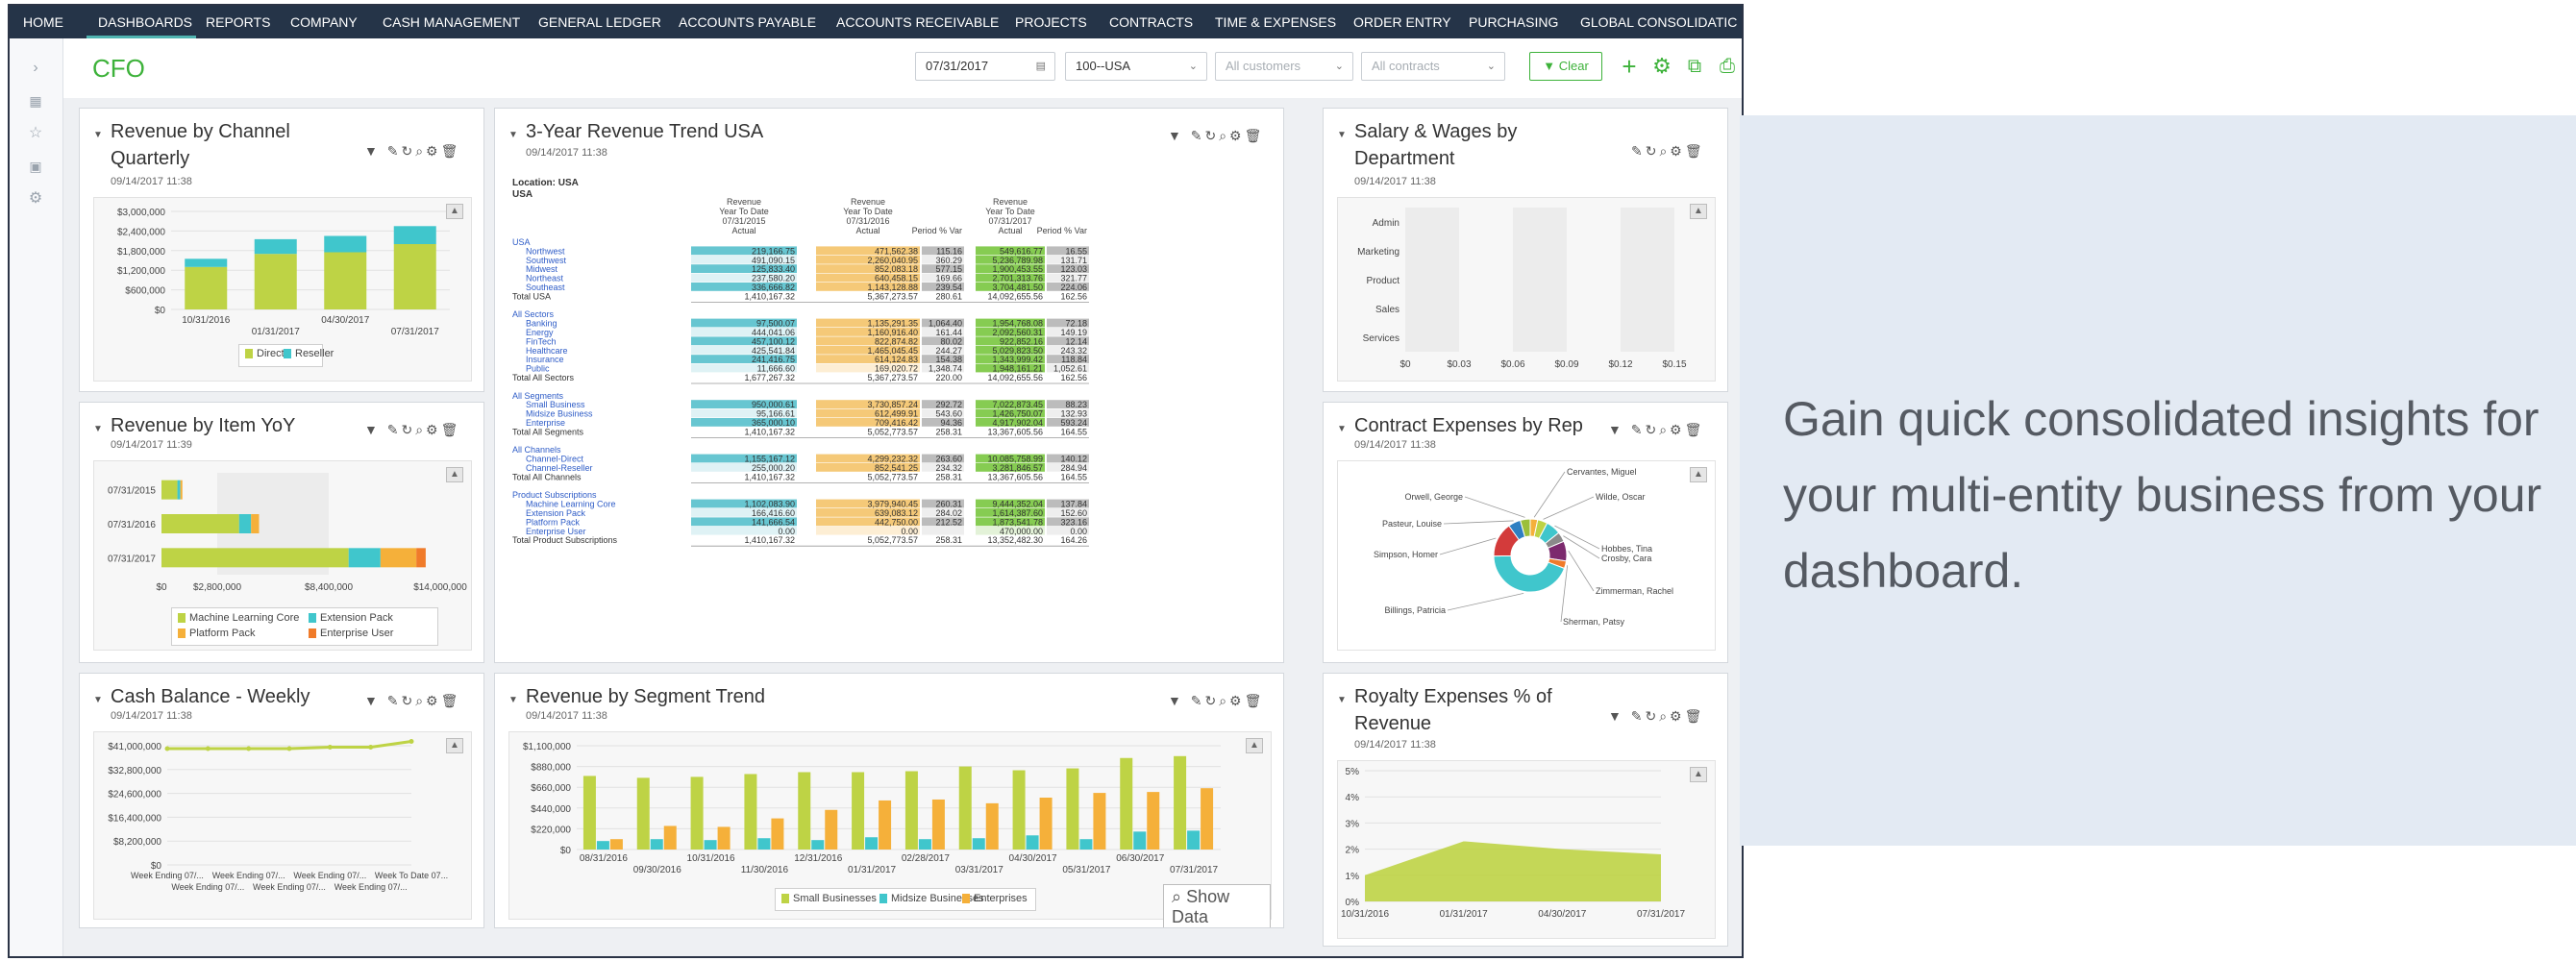  Describe the element at coordinates (893, 332) in the screenshot. I see `cell-value: 1,160,916.40` at that location.